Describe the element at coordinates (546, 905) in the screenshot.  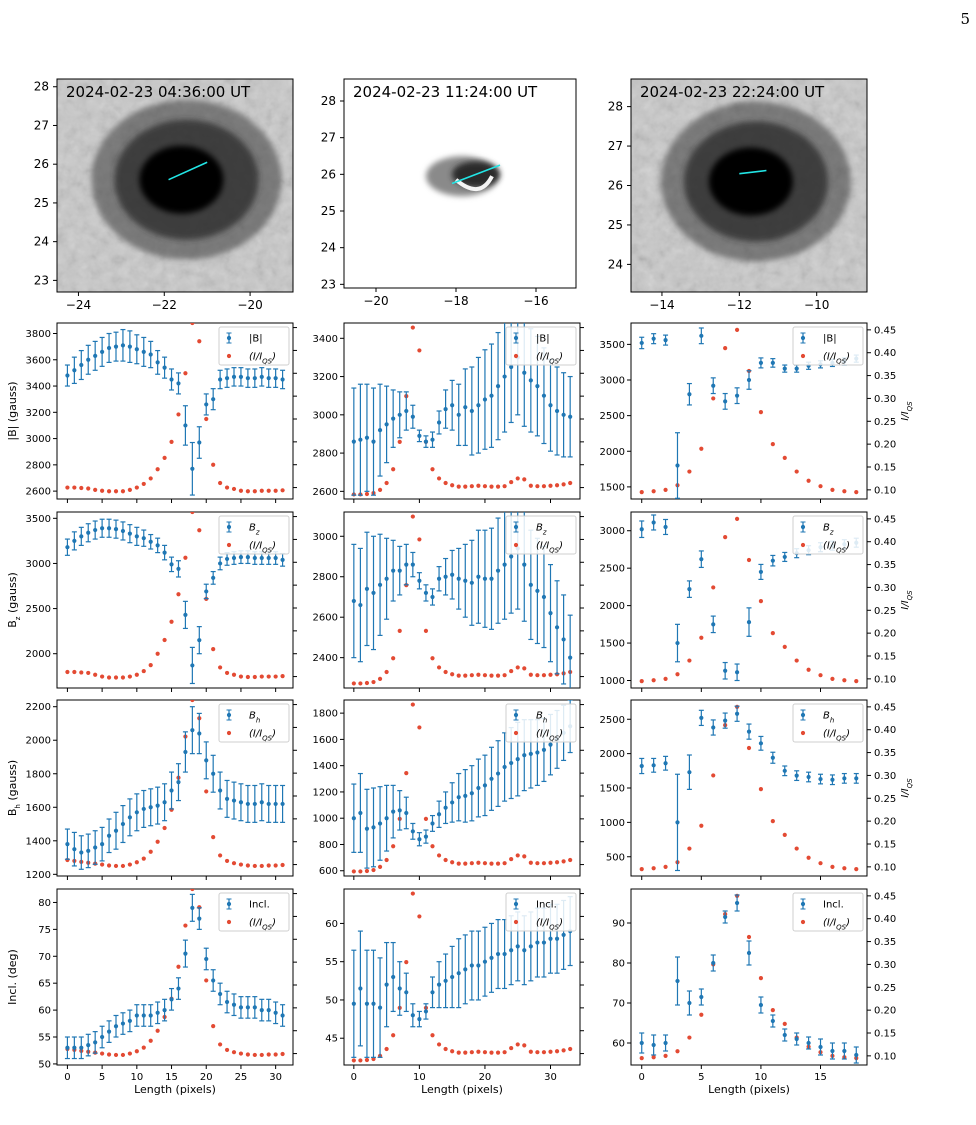
I see `legend-label-field: Incl.` at that location.